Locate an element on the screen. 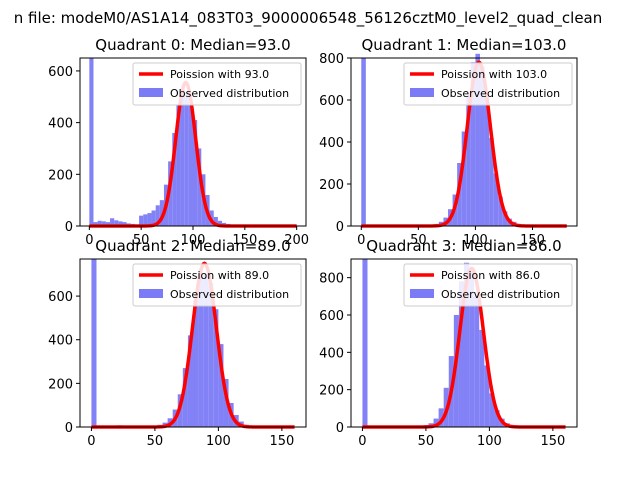 The image size is (640, 480). legend-poisson-label: Poission with 86.0 is located at coordinates (490, 275).